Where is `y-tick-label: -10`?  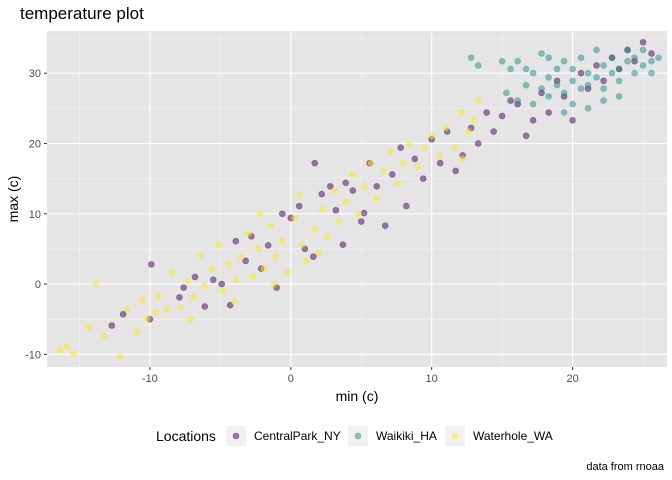
y-tick-label: -10 is located at coordinates (33, 355).